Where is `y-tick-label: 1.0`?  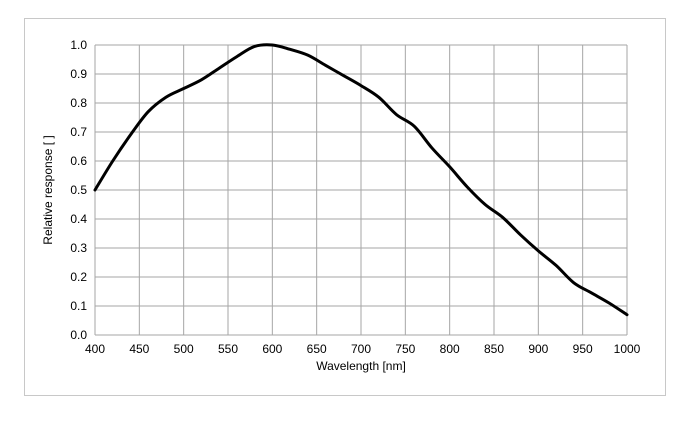 y-tick-label: 1.0 is located at coordinates (78, 45).